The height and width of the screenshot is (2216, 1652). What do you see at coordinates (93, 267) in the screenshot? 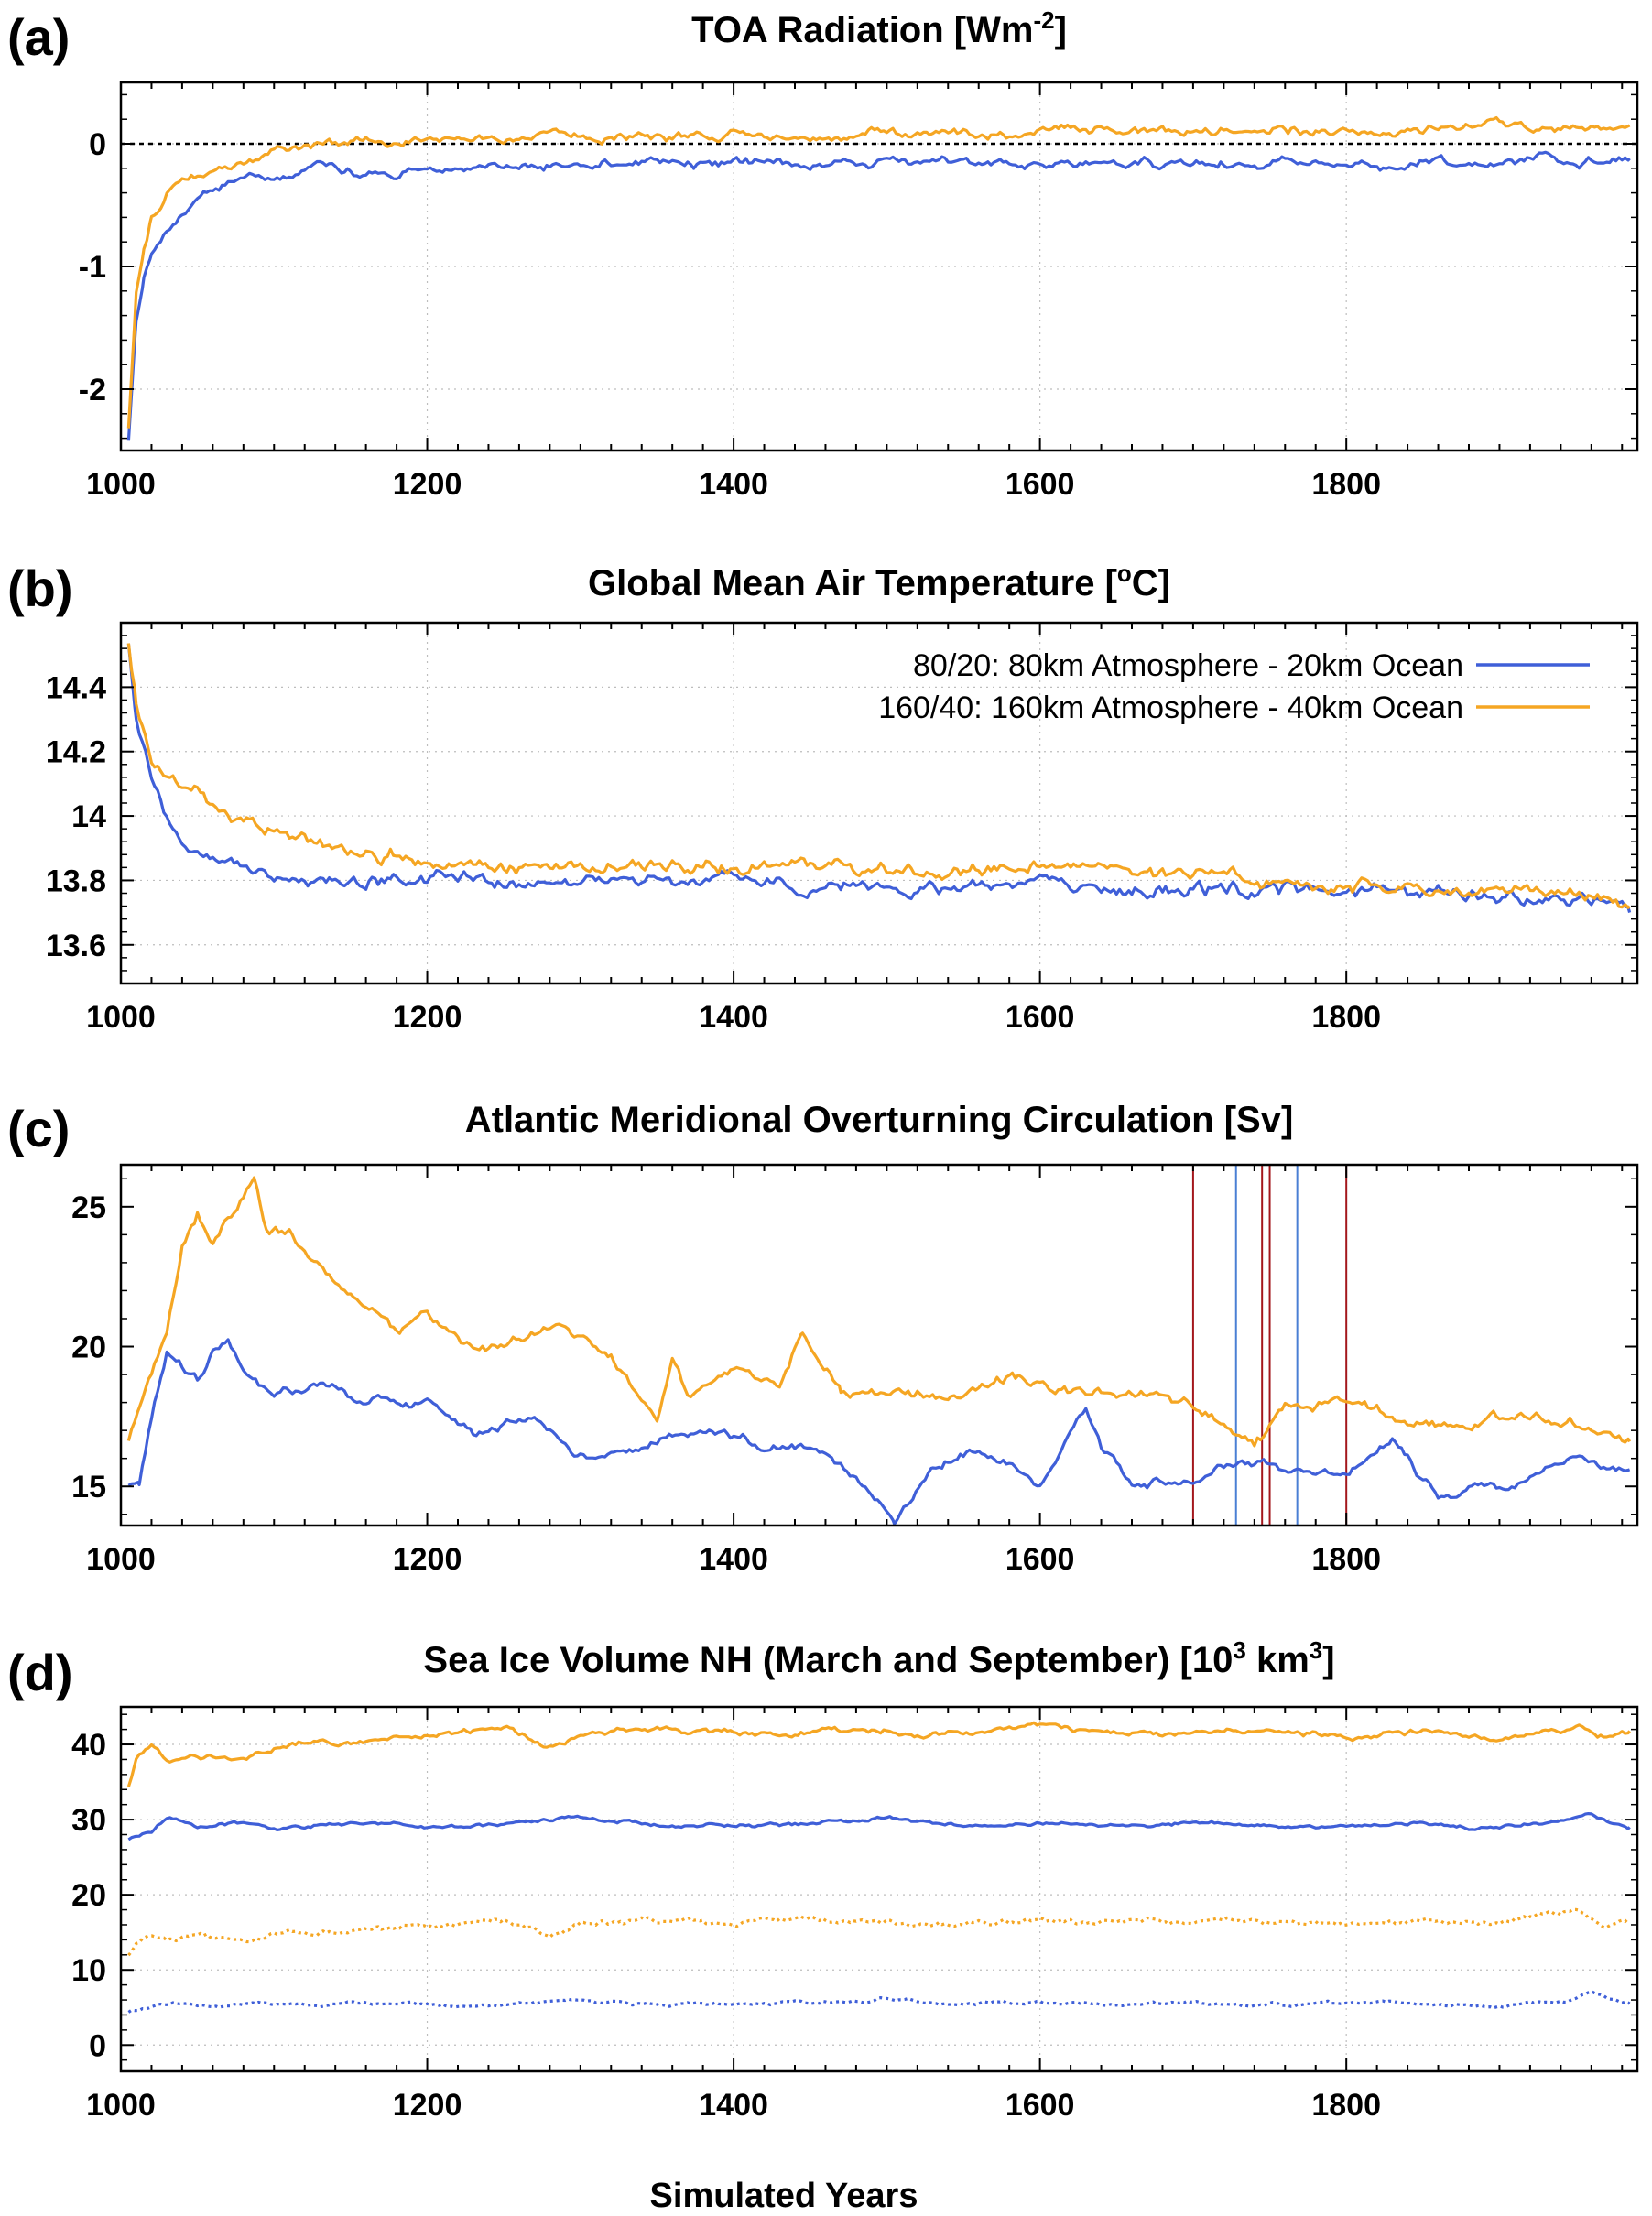
I see `y-tick-label: -1` at bounding box center [93, 267].